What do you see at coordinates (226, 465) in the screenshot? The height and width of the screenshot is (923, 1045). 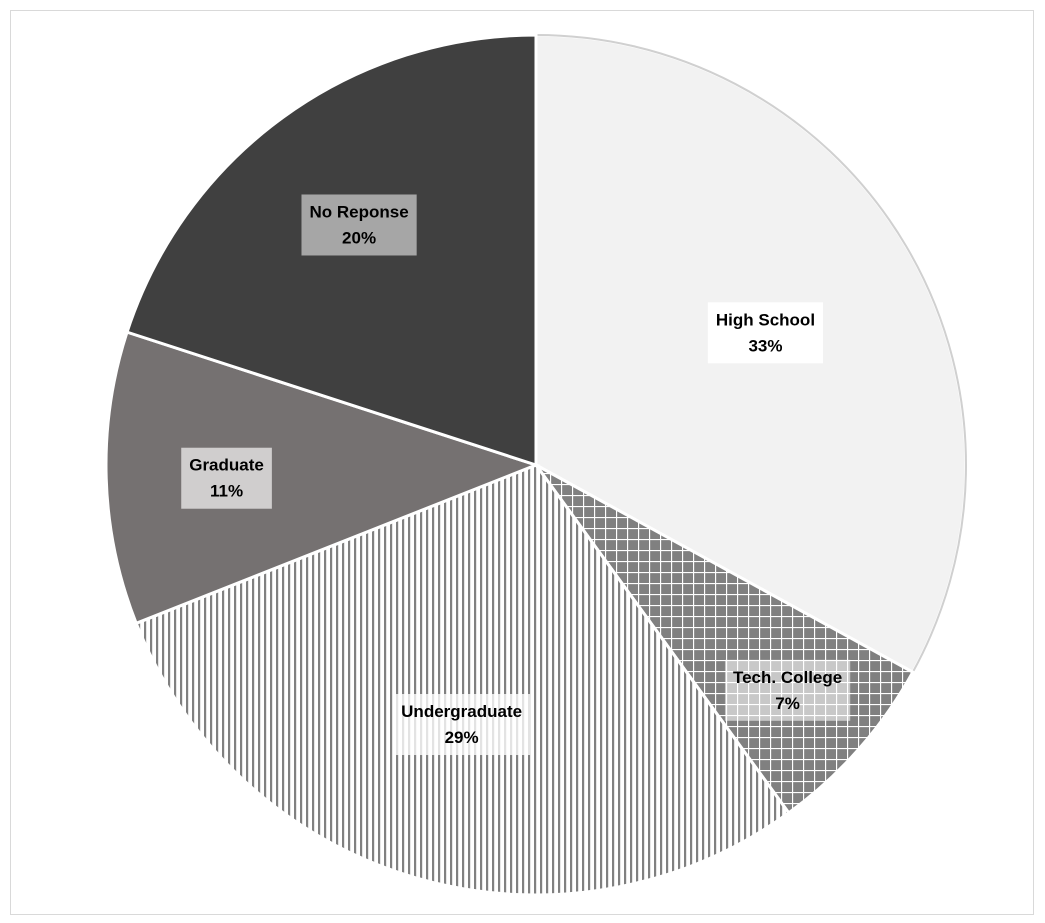 I see `data-label-category: Graduate` at bounding box center [226, 465].